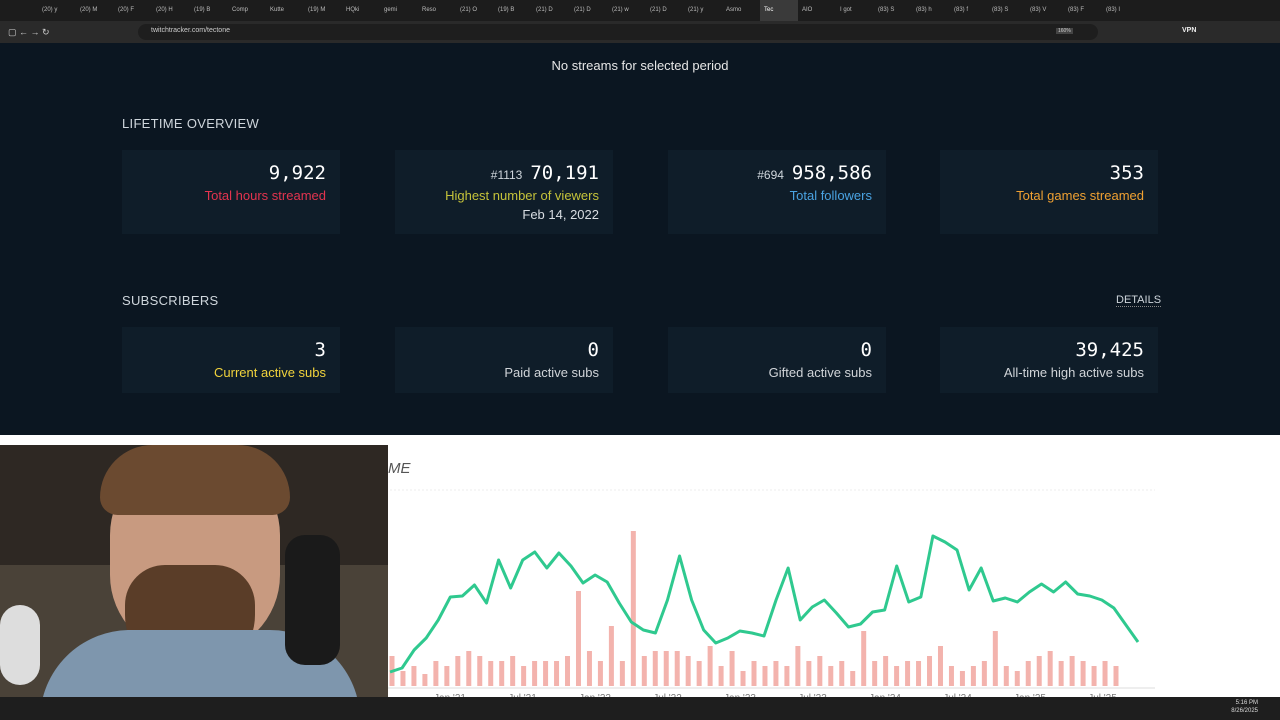  Describe the element at coordinates (1246, 703) in the screenshot. I see `clock-time: 5:16 PM` at that location.